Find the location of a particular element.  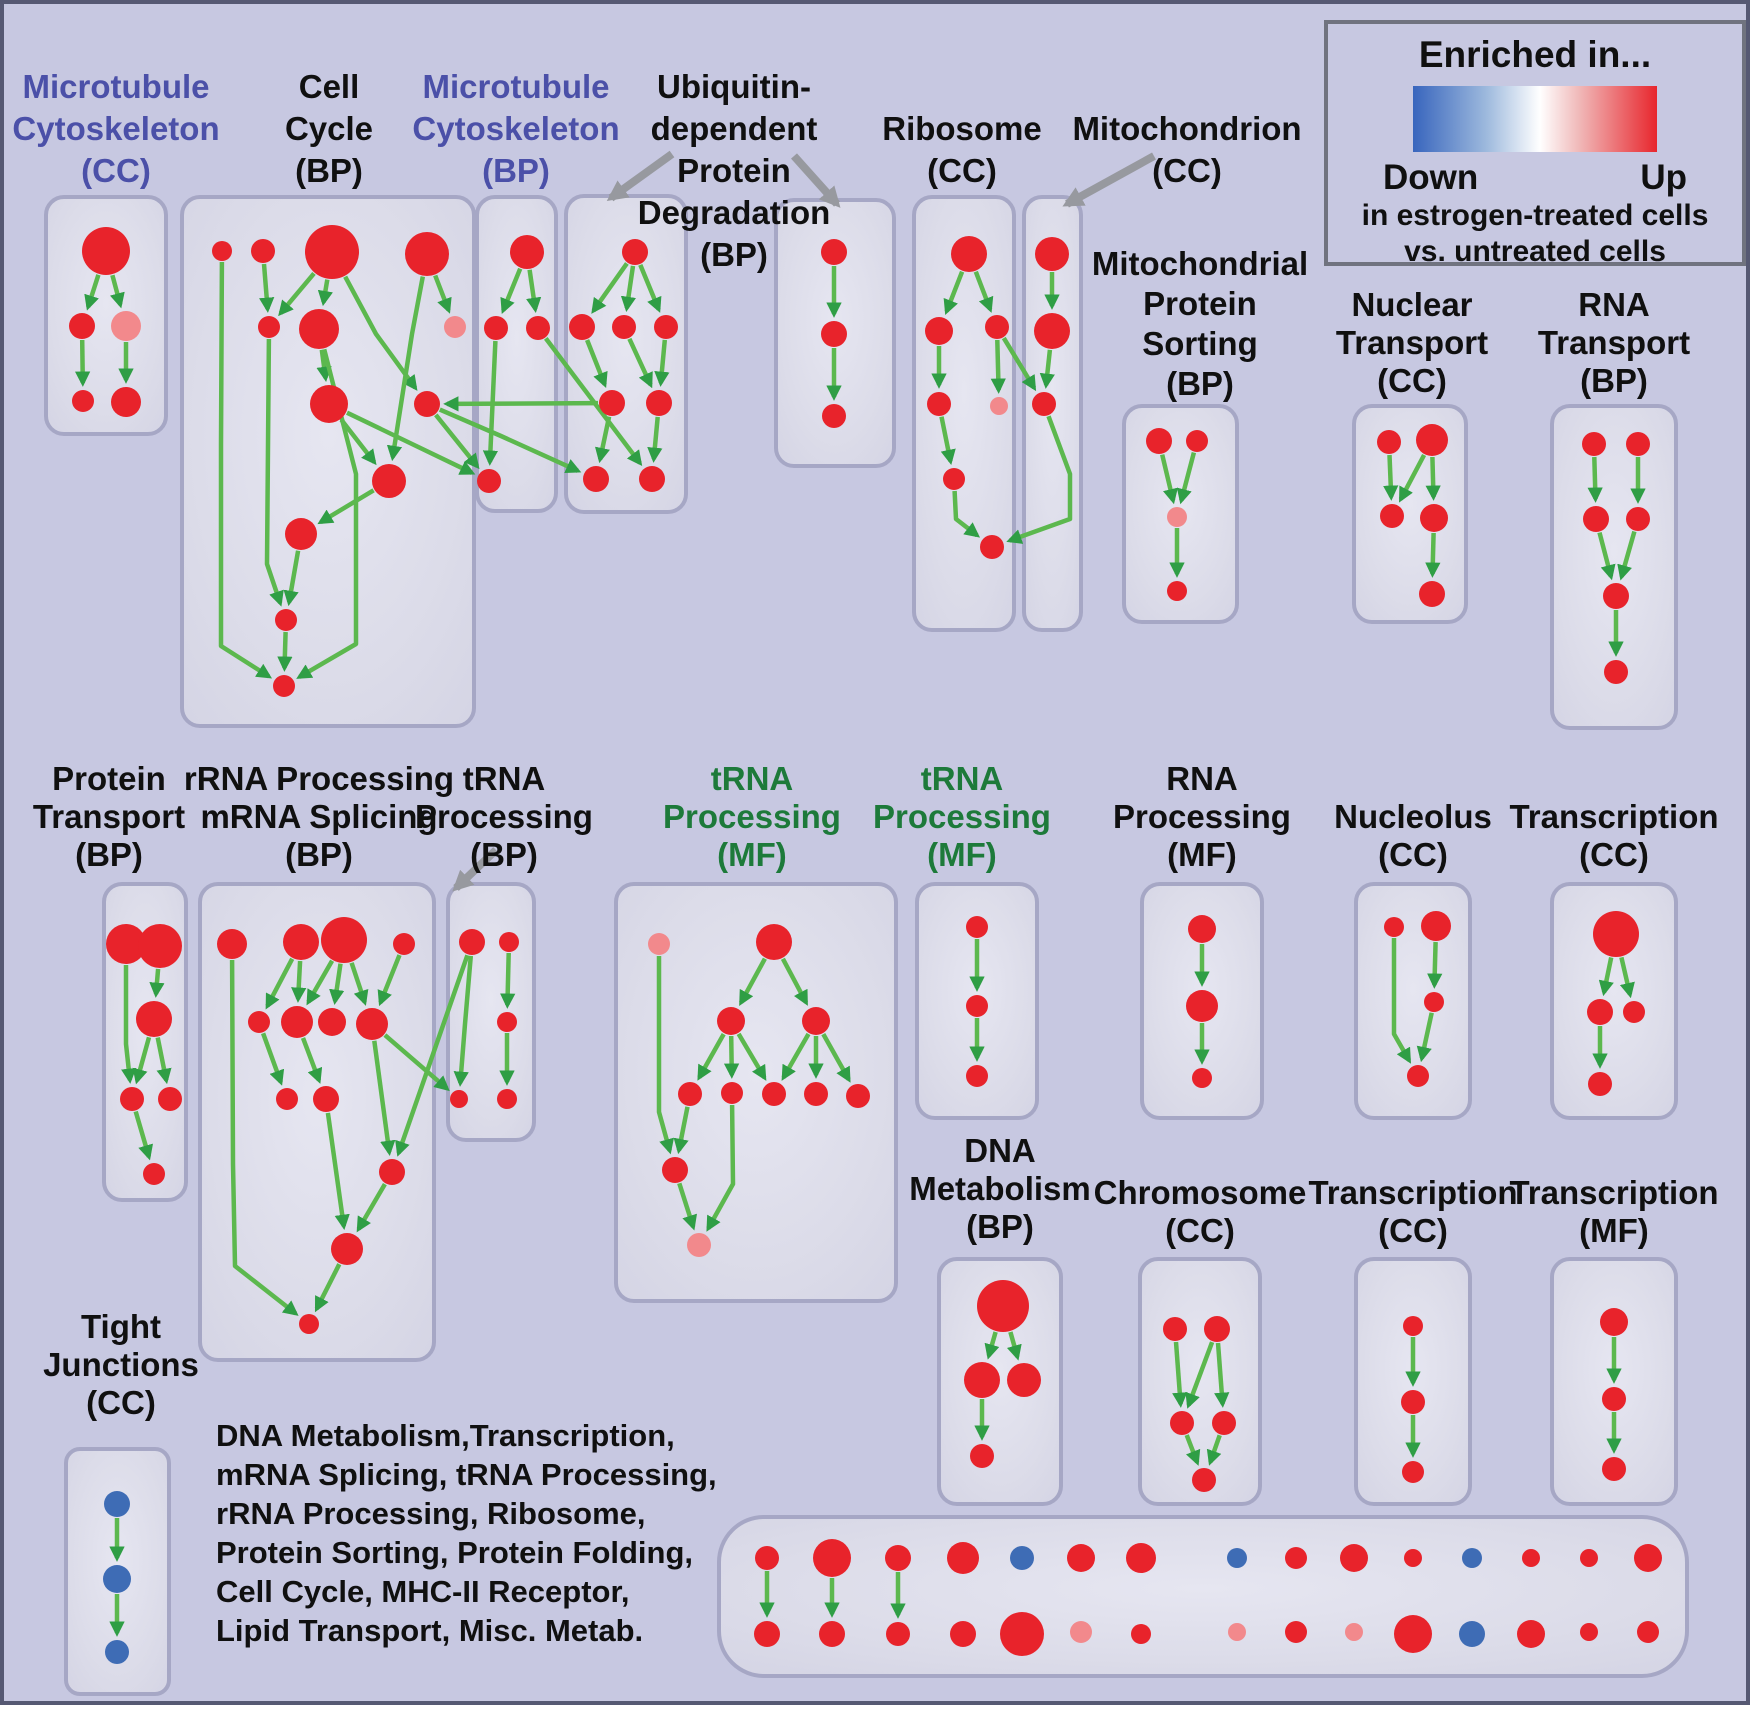

edge-c2-c4 is located at coordinates (490, 403).